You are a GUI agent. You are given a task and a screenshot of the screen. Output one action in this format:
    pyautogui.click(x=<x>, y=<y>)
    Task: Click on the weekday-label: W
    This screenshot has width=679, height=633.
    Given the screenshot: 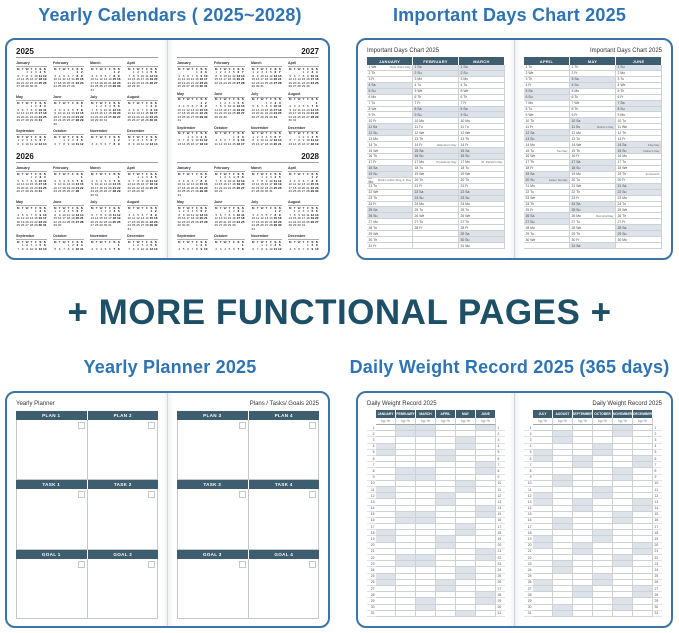 What is the action you would take?
    pyautogui.click(x=299, y=241)
    